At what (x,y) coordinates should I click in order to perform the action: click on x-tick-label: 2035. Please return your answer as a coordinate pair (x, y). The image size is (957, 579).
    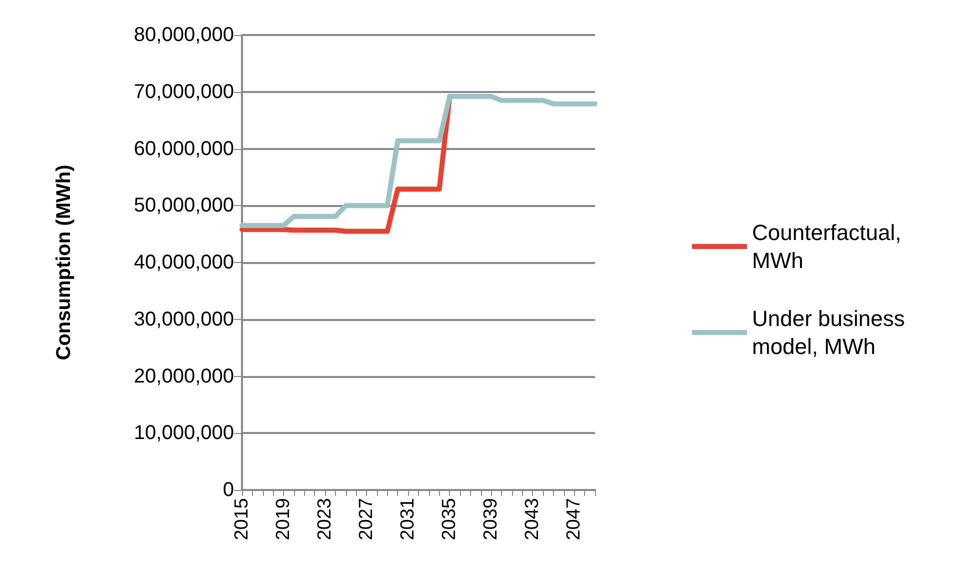
    Looking at the image, I should click on (449, 519).